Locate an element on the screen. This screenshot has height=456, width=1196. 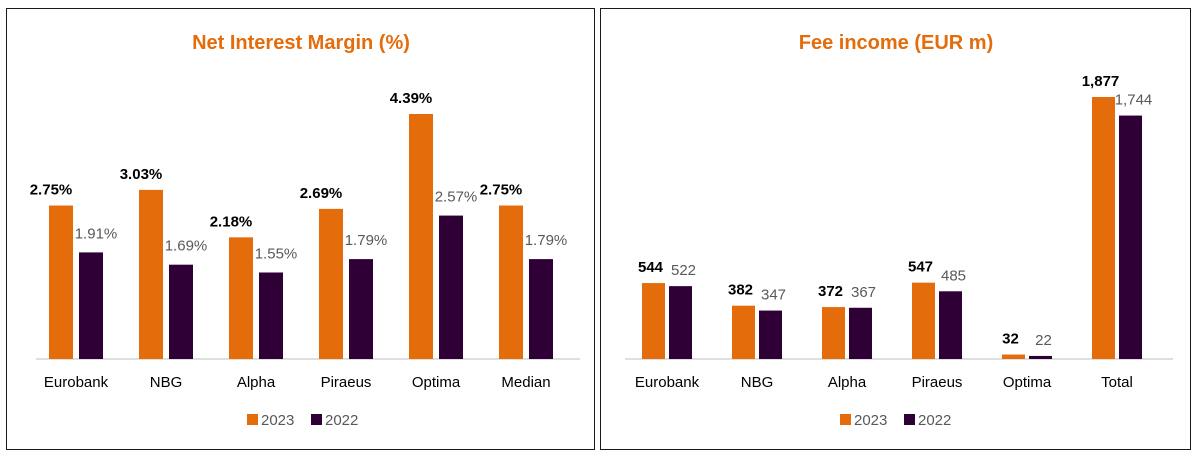
nim-label-2023-nbg: 3.03% is located at coordinates (141, 174).